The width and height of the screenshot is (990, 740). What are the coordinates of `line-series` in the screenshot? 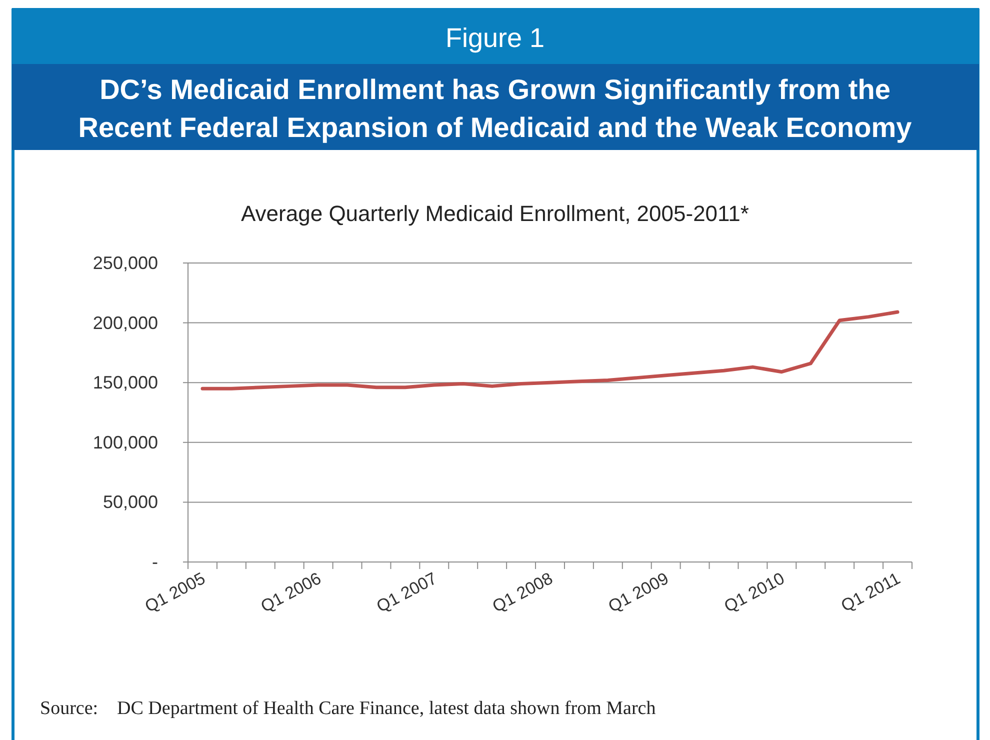 It's located at (550, 350).